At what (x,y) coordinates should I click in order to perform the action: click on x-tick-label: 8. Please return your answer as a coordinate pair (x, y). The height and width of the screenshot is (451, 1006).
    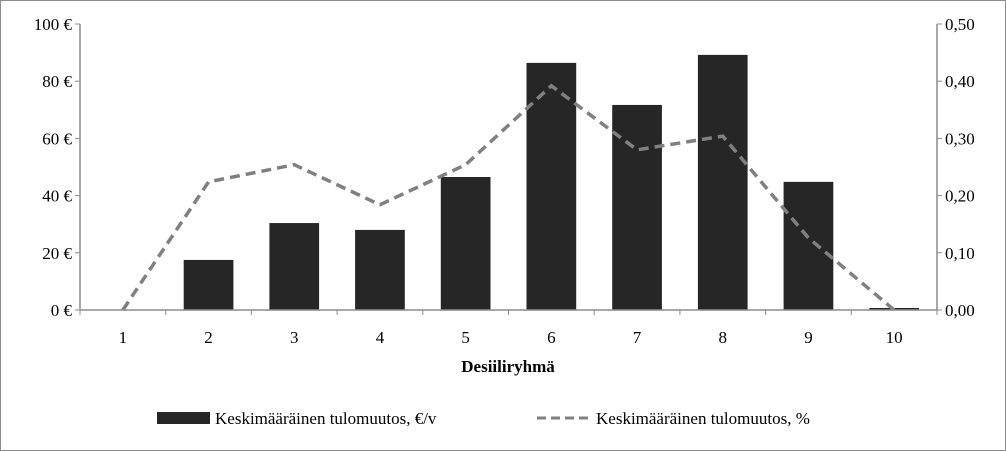
    Looking at the image, I should click on (723, 337).